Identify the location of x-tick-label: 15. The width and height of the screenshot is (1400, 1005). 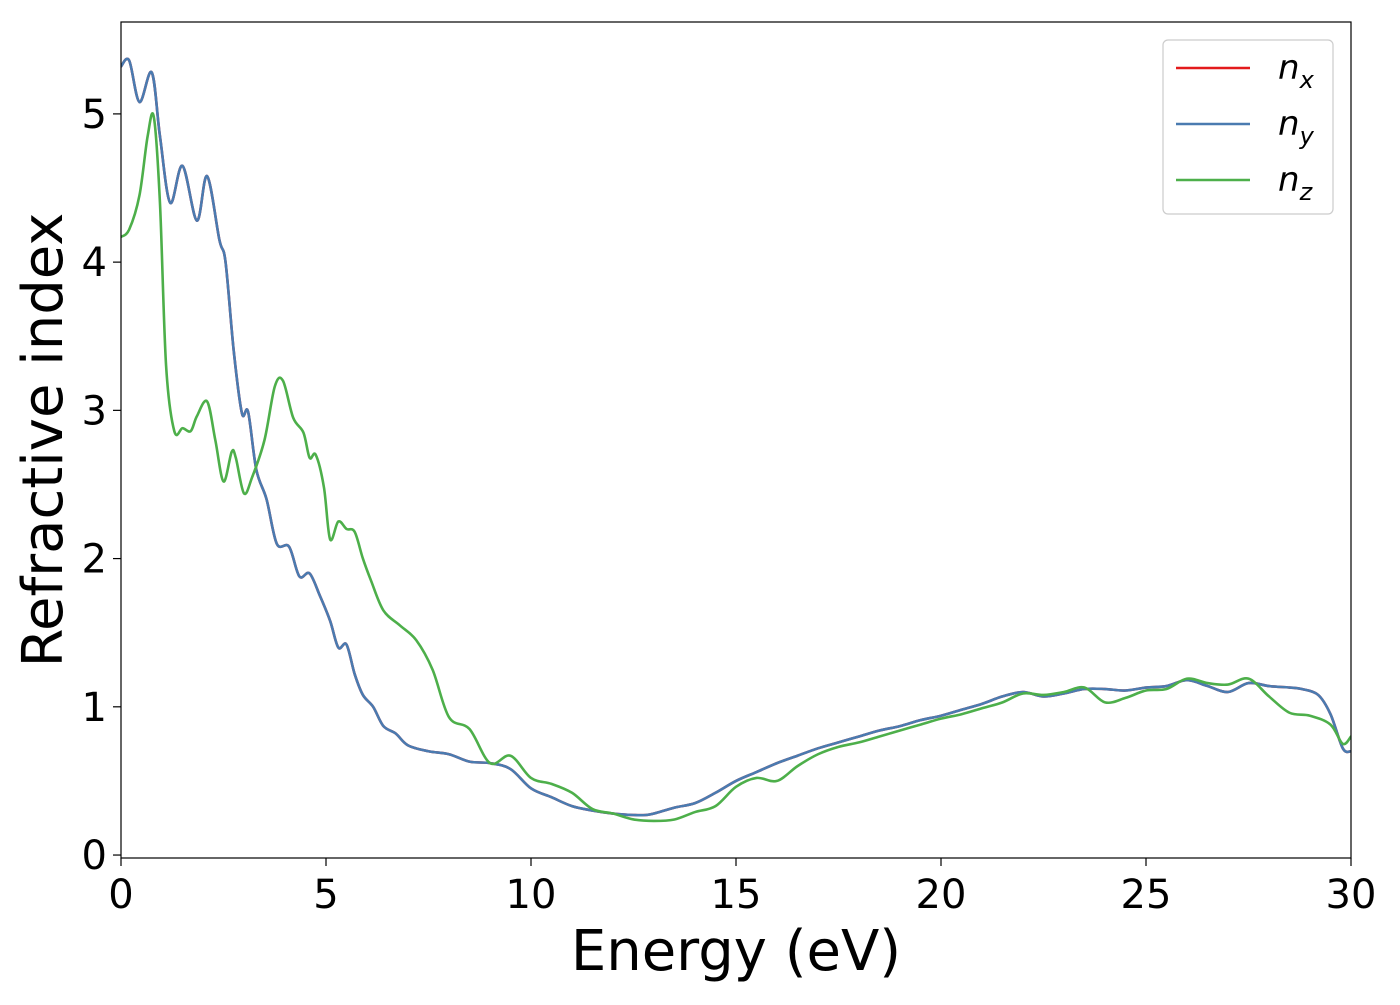
(736, 895).